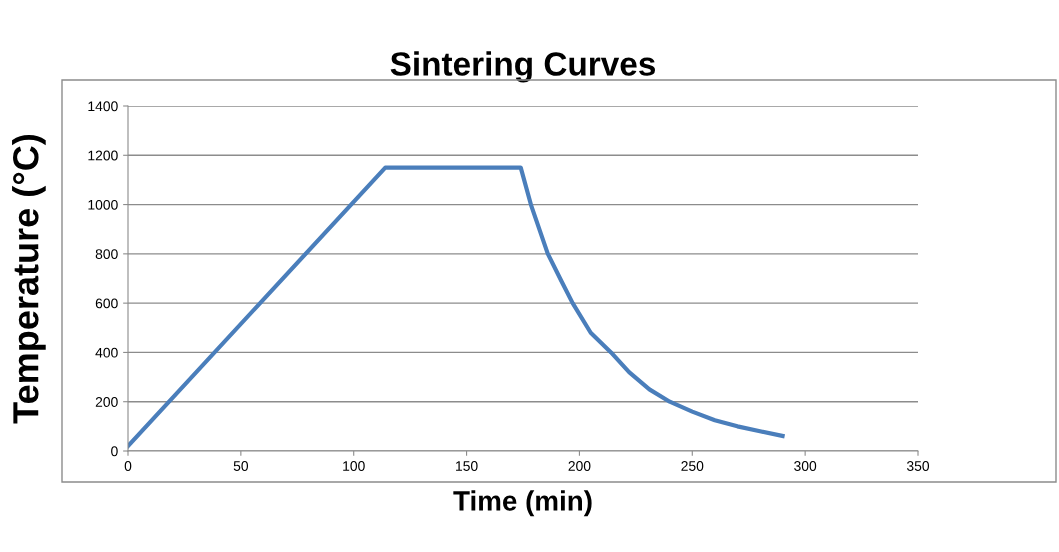  What do you see at coordinates (241, 466) in the screenshot?
I see `x-tick-label: 50` at bounding box center [241, 466].